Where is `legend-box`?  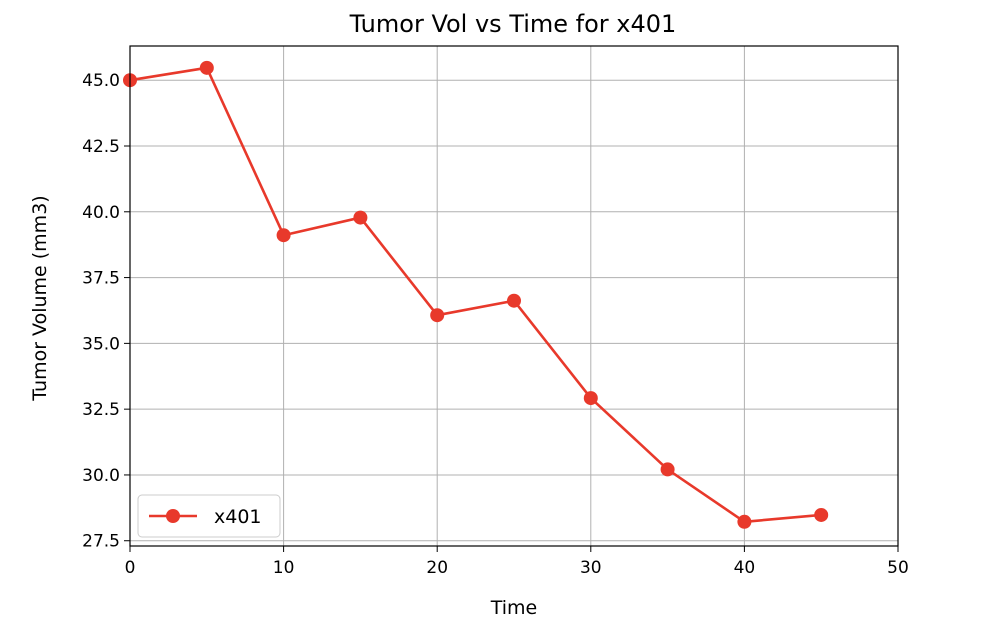 legend-box is located at coordinates (209, 516).